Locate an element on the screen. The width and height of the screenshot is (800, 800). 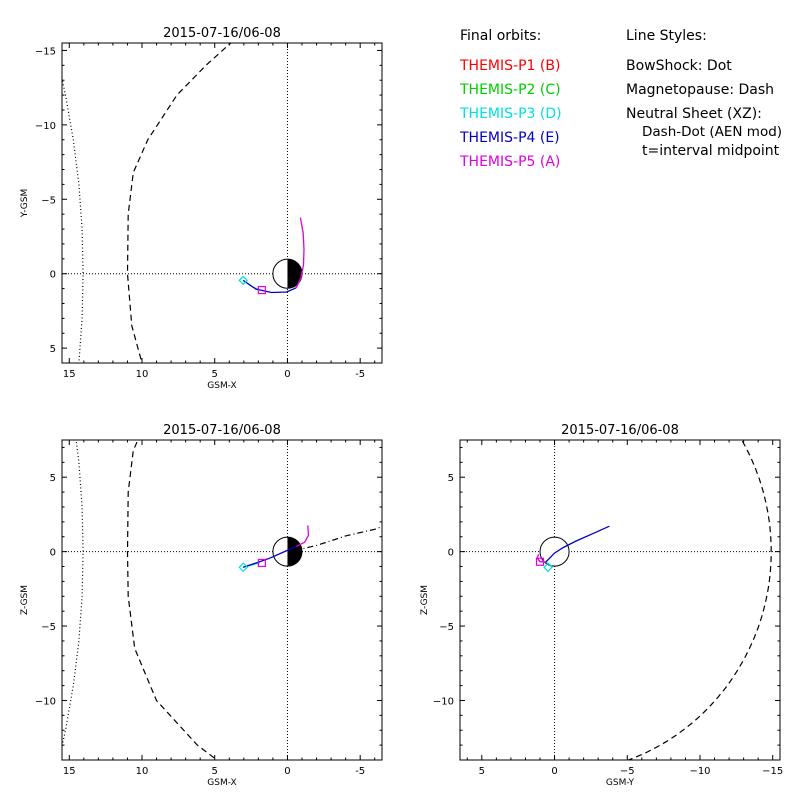
legend-probe-p1: THEMIS-P1 (B) is located at coordinates (509, 66).